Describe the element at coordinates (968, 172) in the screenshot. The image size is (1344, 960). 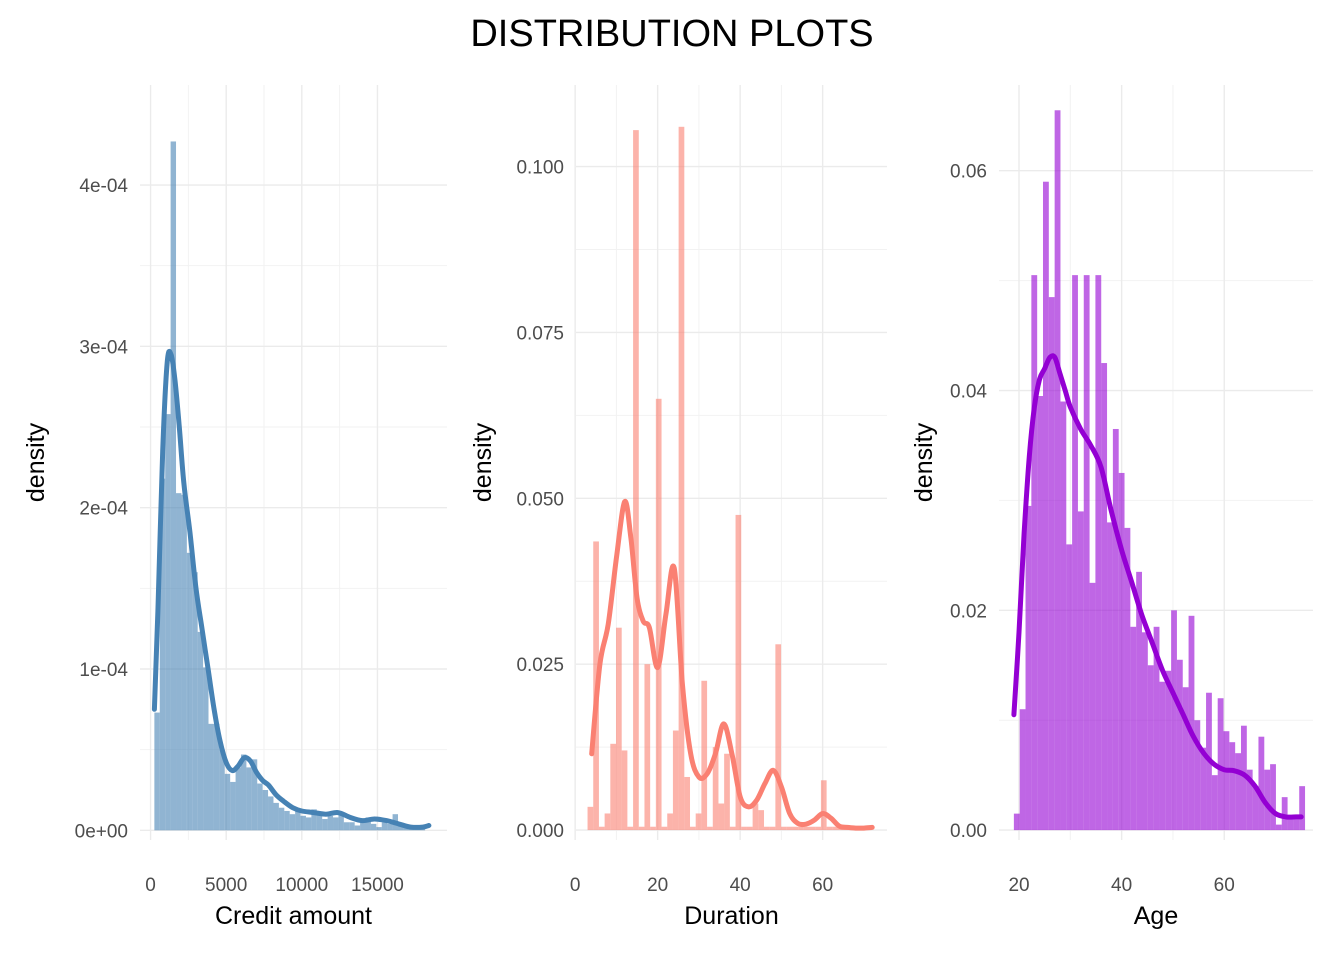
I see `y-tick-label: 0.06` at that location.